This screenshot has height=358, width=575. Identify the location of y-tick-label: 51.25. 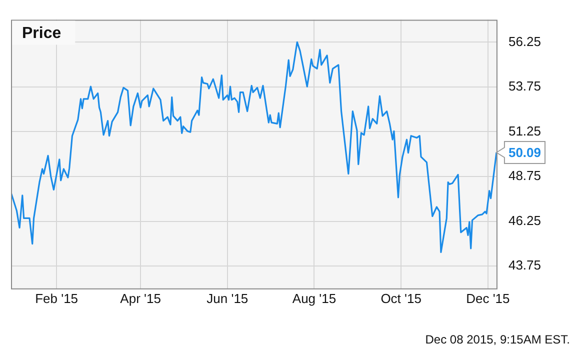
(525, 130).